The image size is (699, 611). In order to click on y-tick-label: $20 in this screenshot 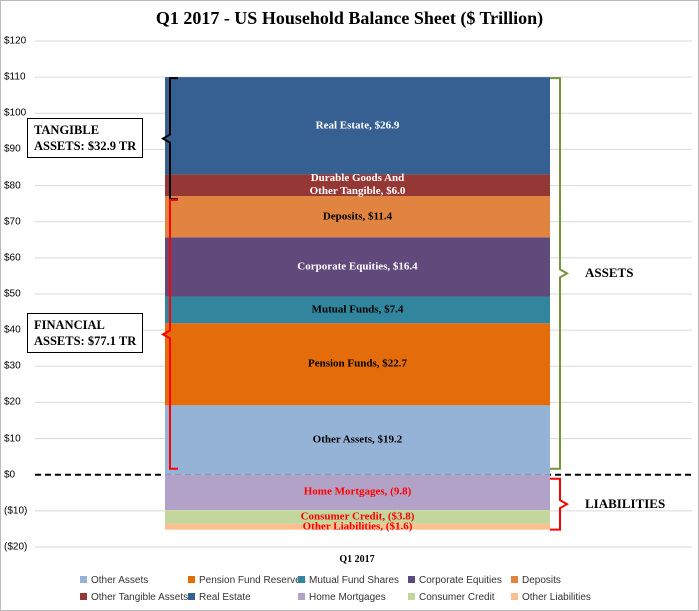, I will do `click(12, 402)`.